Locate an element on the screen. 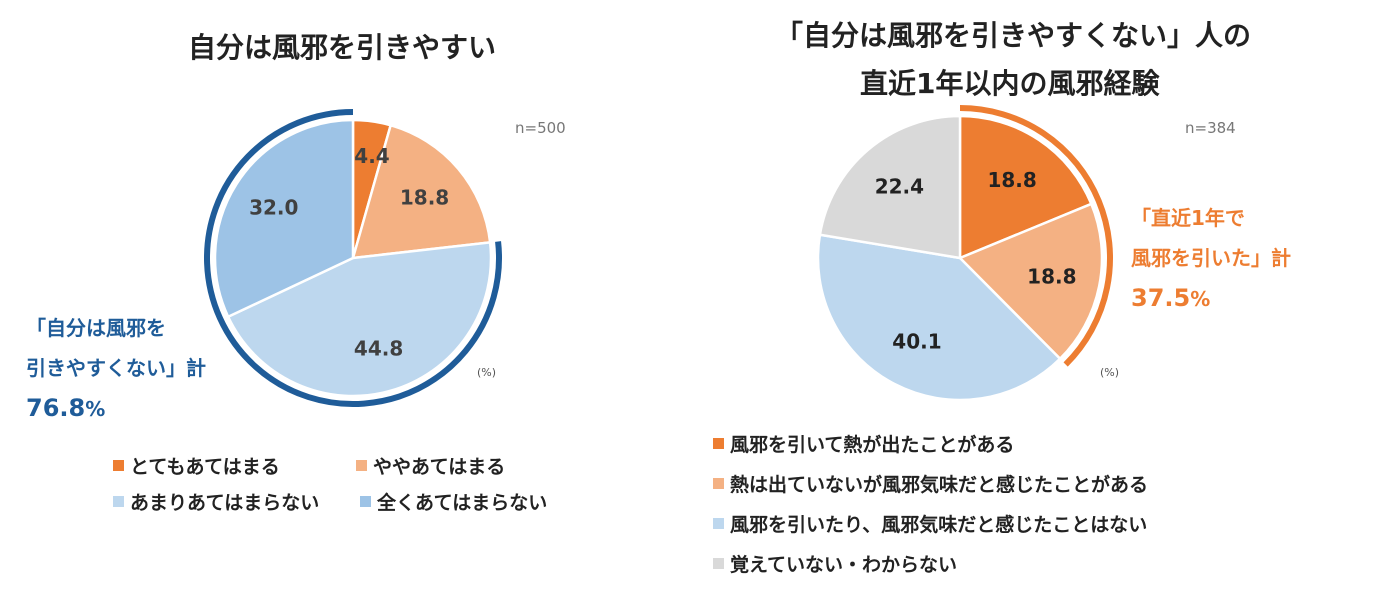  chart1-legend-item-0: とてもあてはまる is located at coordinates (196, 465).